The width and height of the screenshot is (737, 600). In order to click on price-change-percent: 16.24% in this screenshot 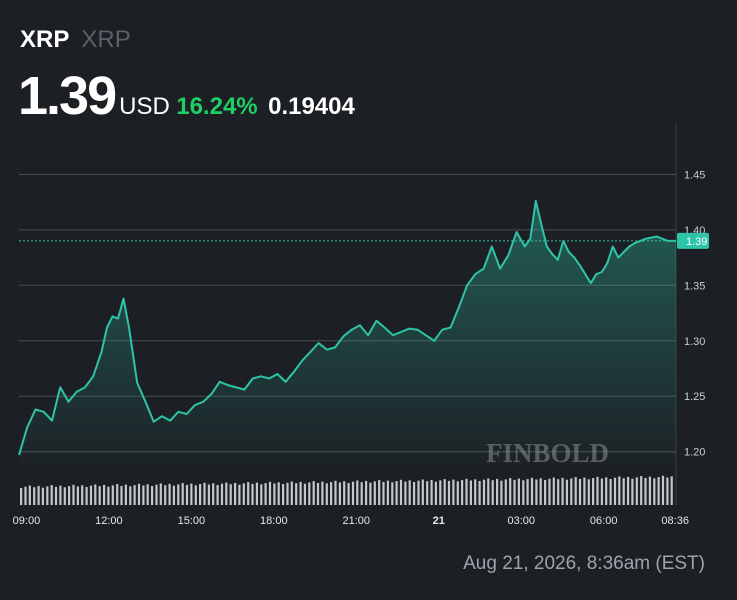, I will do `click(217, 106)`.